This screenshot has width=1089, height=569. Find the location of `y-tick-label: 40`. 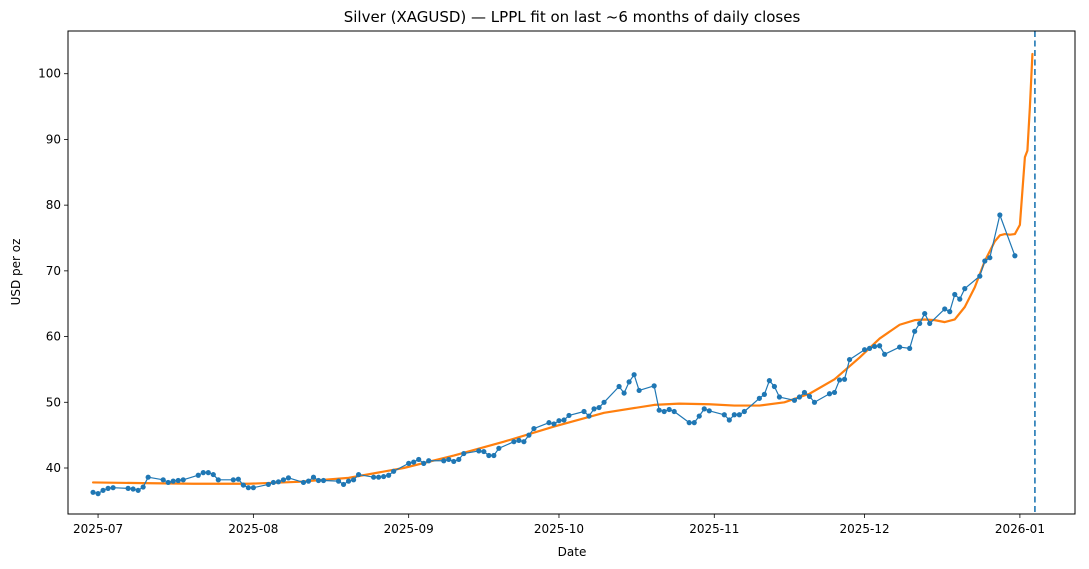

y-tick-label: 40 is located at coordinates (53, 468).